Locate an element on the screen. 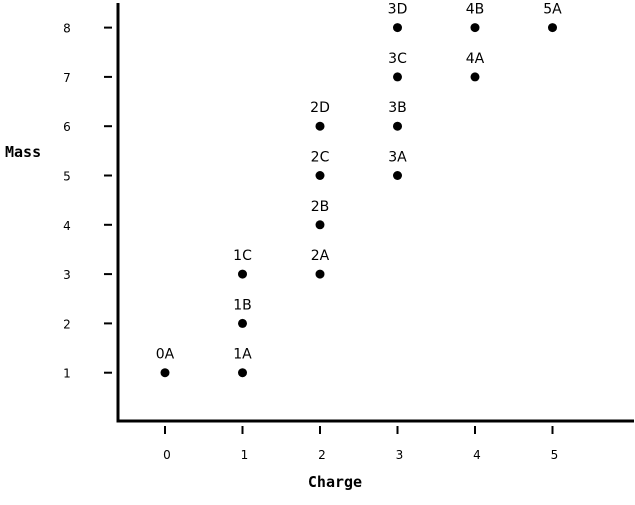 The height and width of the screenshot is (505, 635). data-point-1a is located at coordinates (242, 373).